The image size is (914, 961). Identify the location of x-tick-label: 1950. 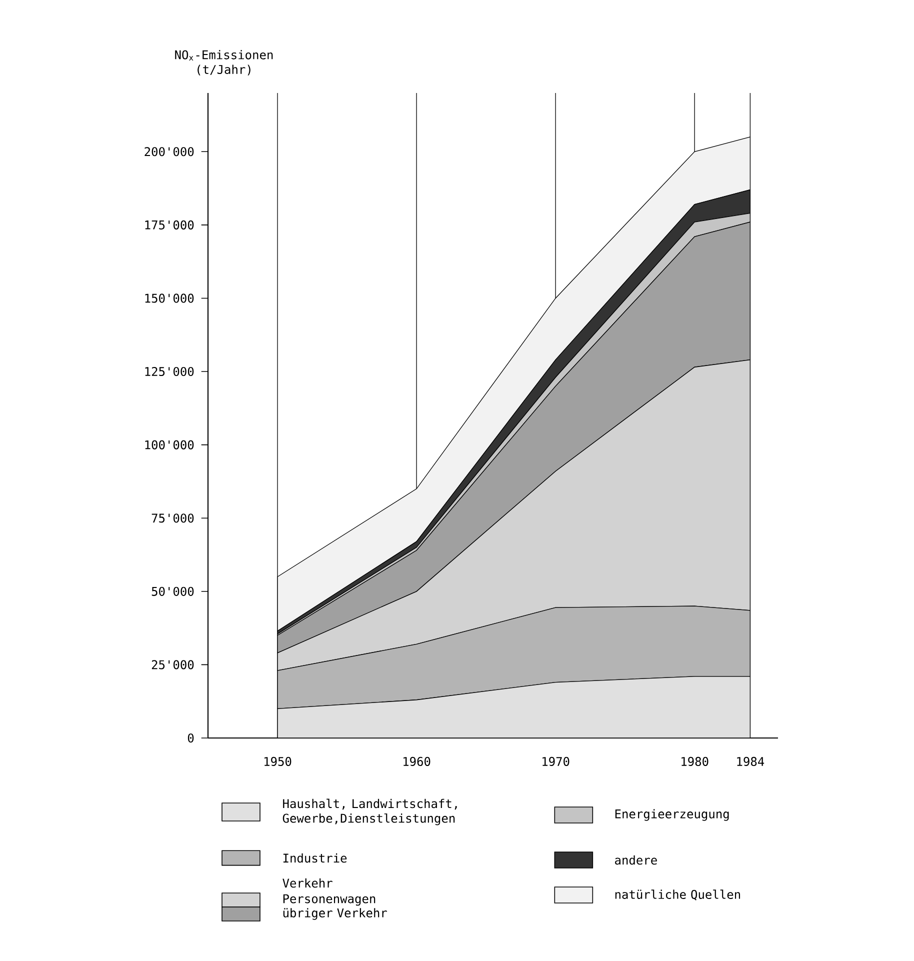
(278, 761).